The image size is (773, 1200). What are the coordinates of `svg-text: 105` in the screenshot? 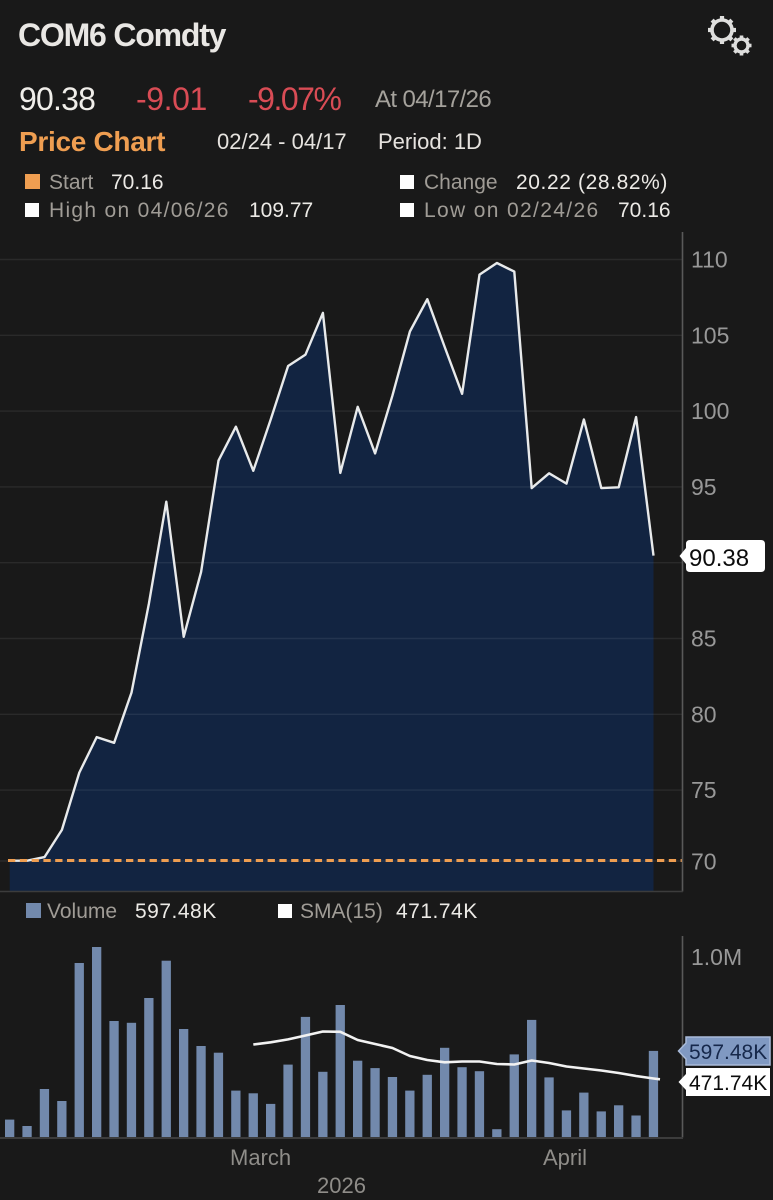 It's located at (710, 335).